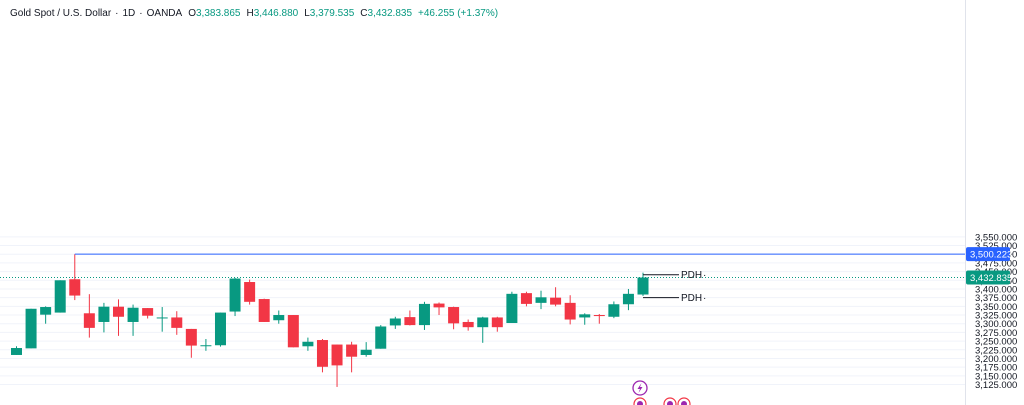  Describe the element at coordinates (996, 342) in the screenshot. I see `price-tick-label: 3,250.000` at that location.